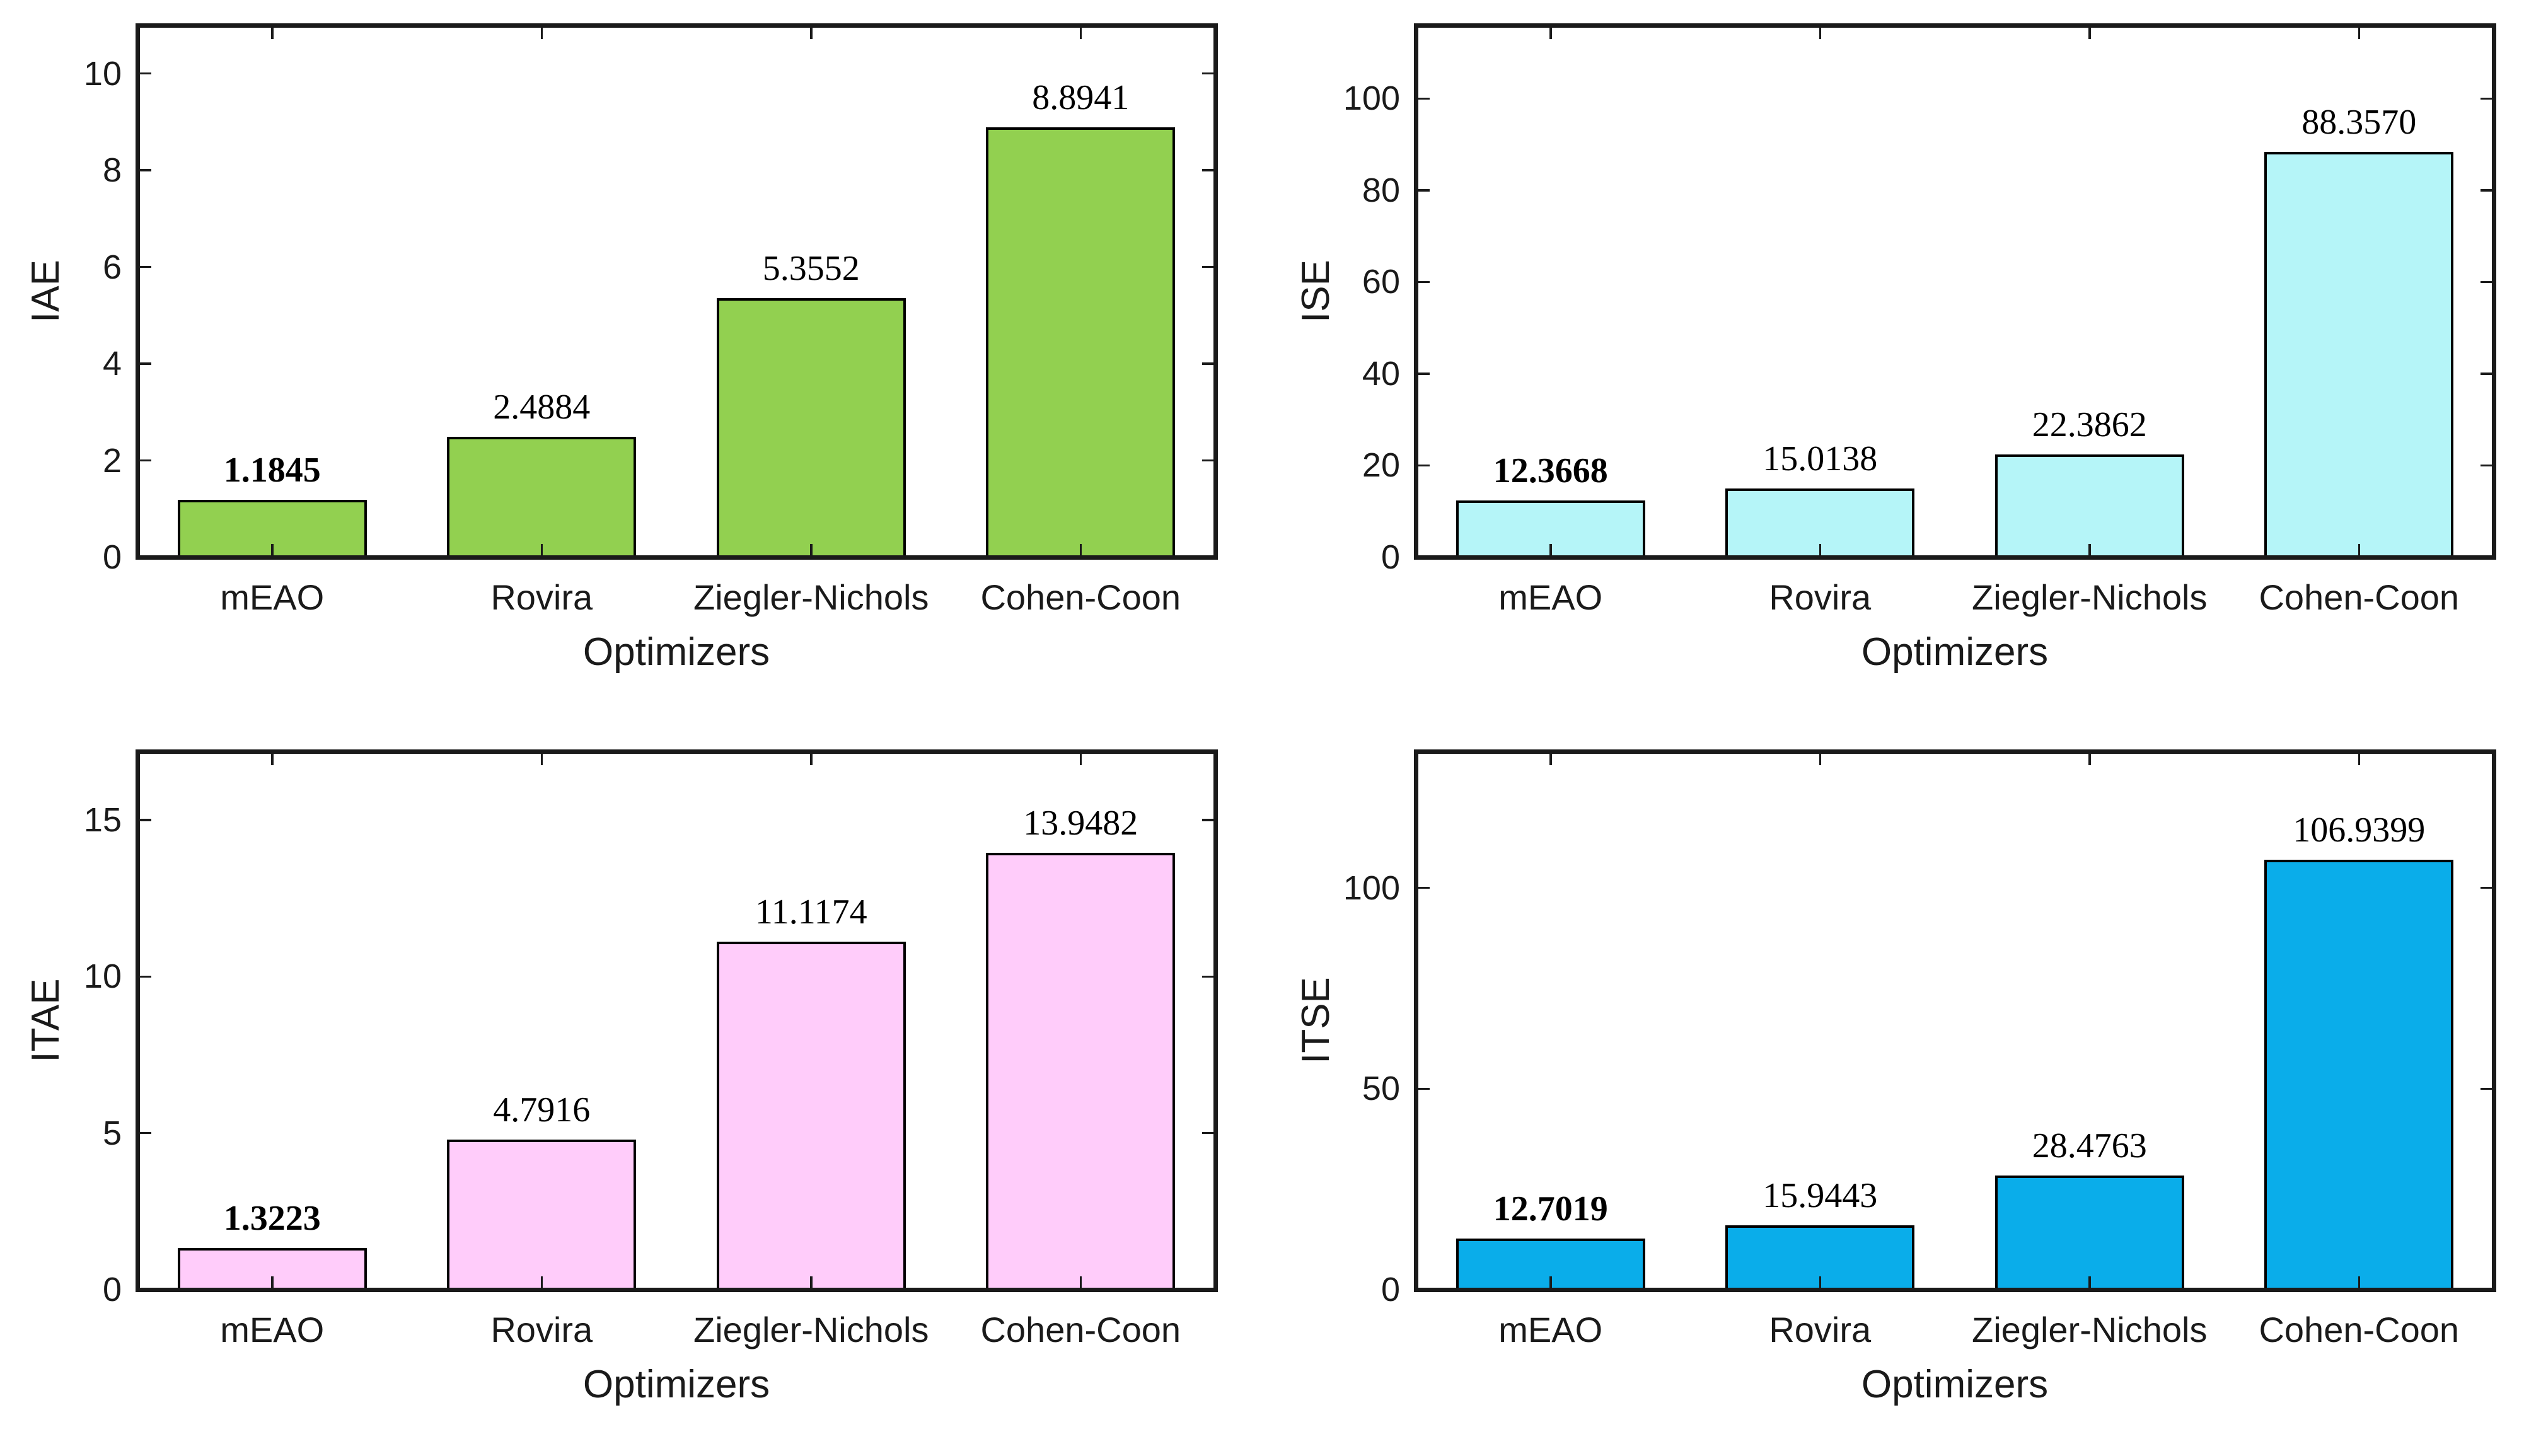 This screenshot has height=1456, width=2524. What do you see at coordinates (811, 912) in the screenshot?
I see `bar-value-label: 11.1174` at bounding box center [811, 912].